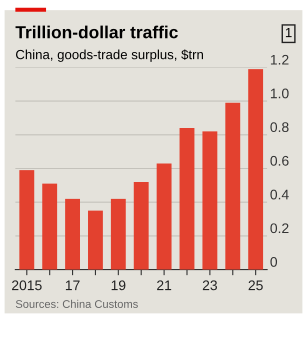 The height and width of the screenshot is (337, 307). What do you see at coordinates (279, 161) in the screenshot?
I see `y-tick-label: 0.6` at bounding box center [279, 161].